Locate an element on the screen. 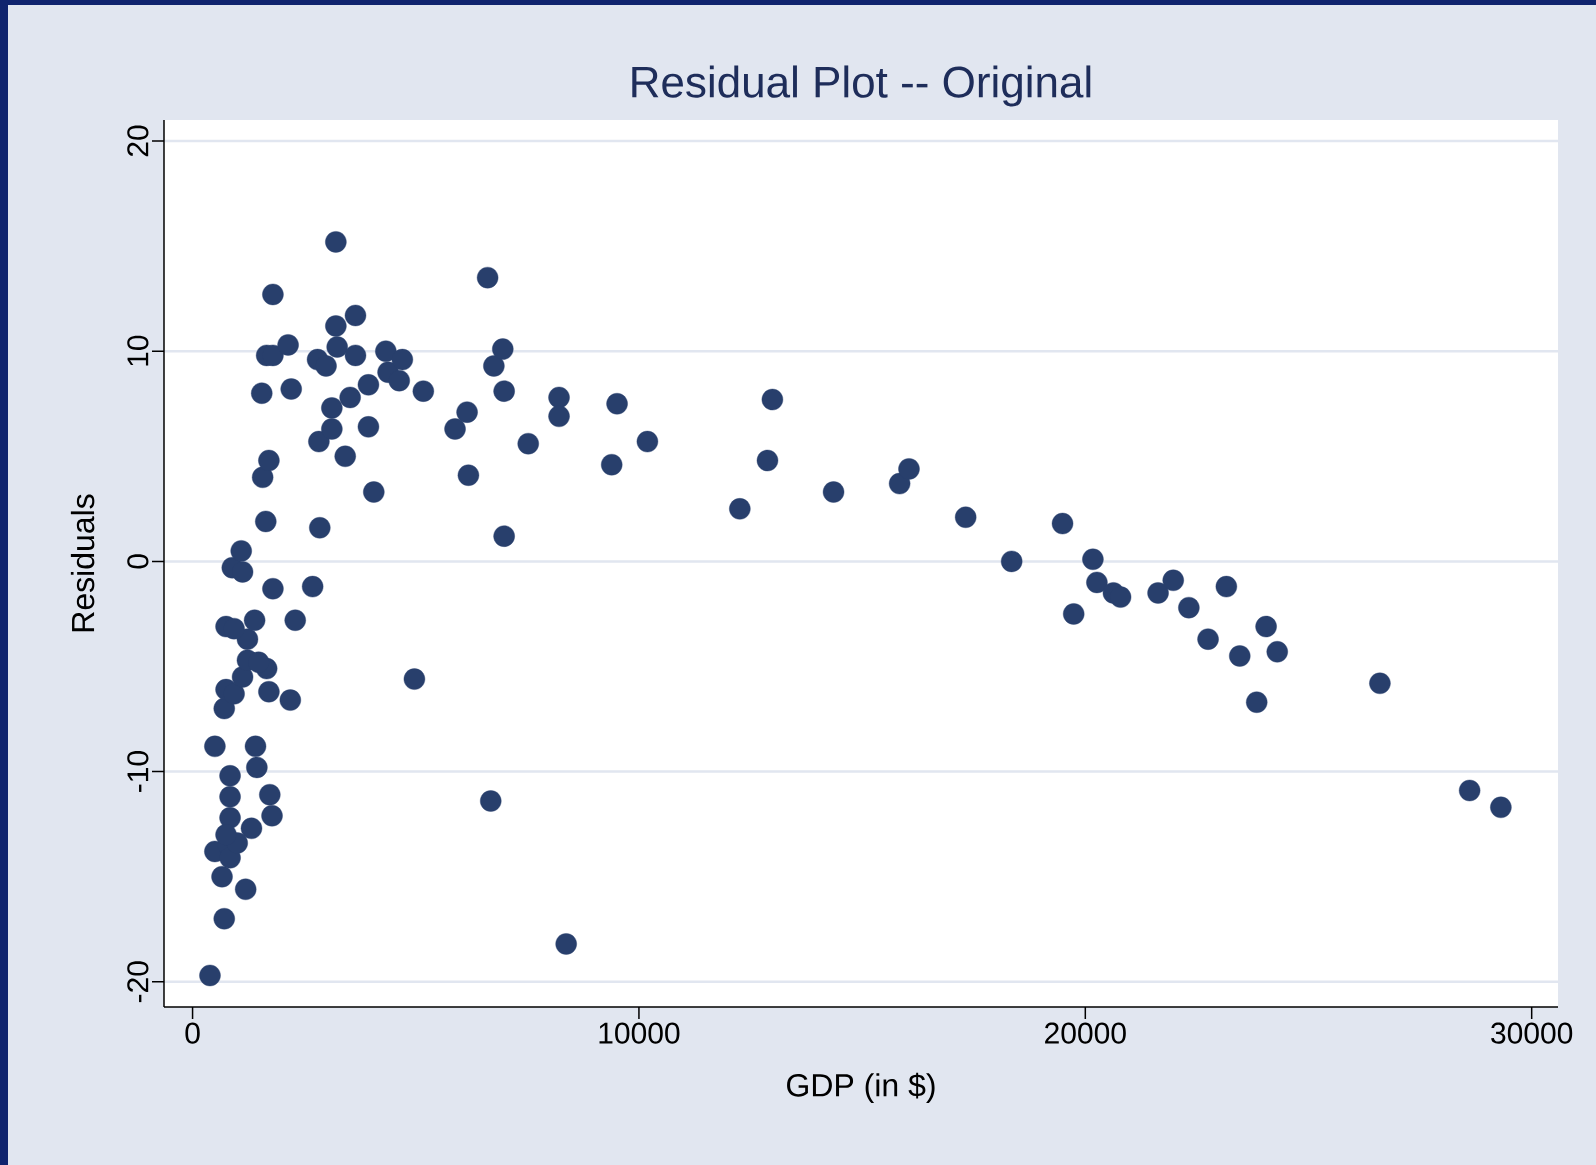 The width and height of the screenshot is (1596, 1165). x-tick-label: 10000 is located at coordinates (639, 1033).